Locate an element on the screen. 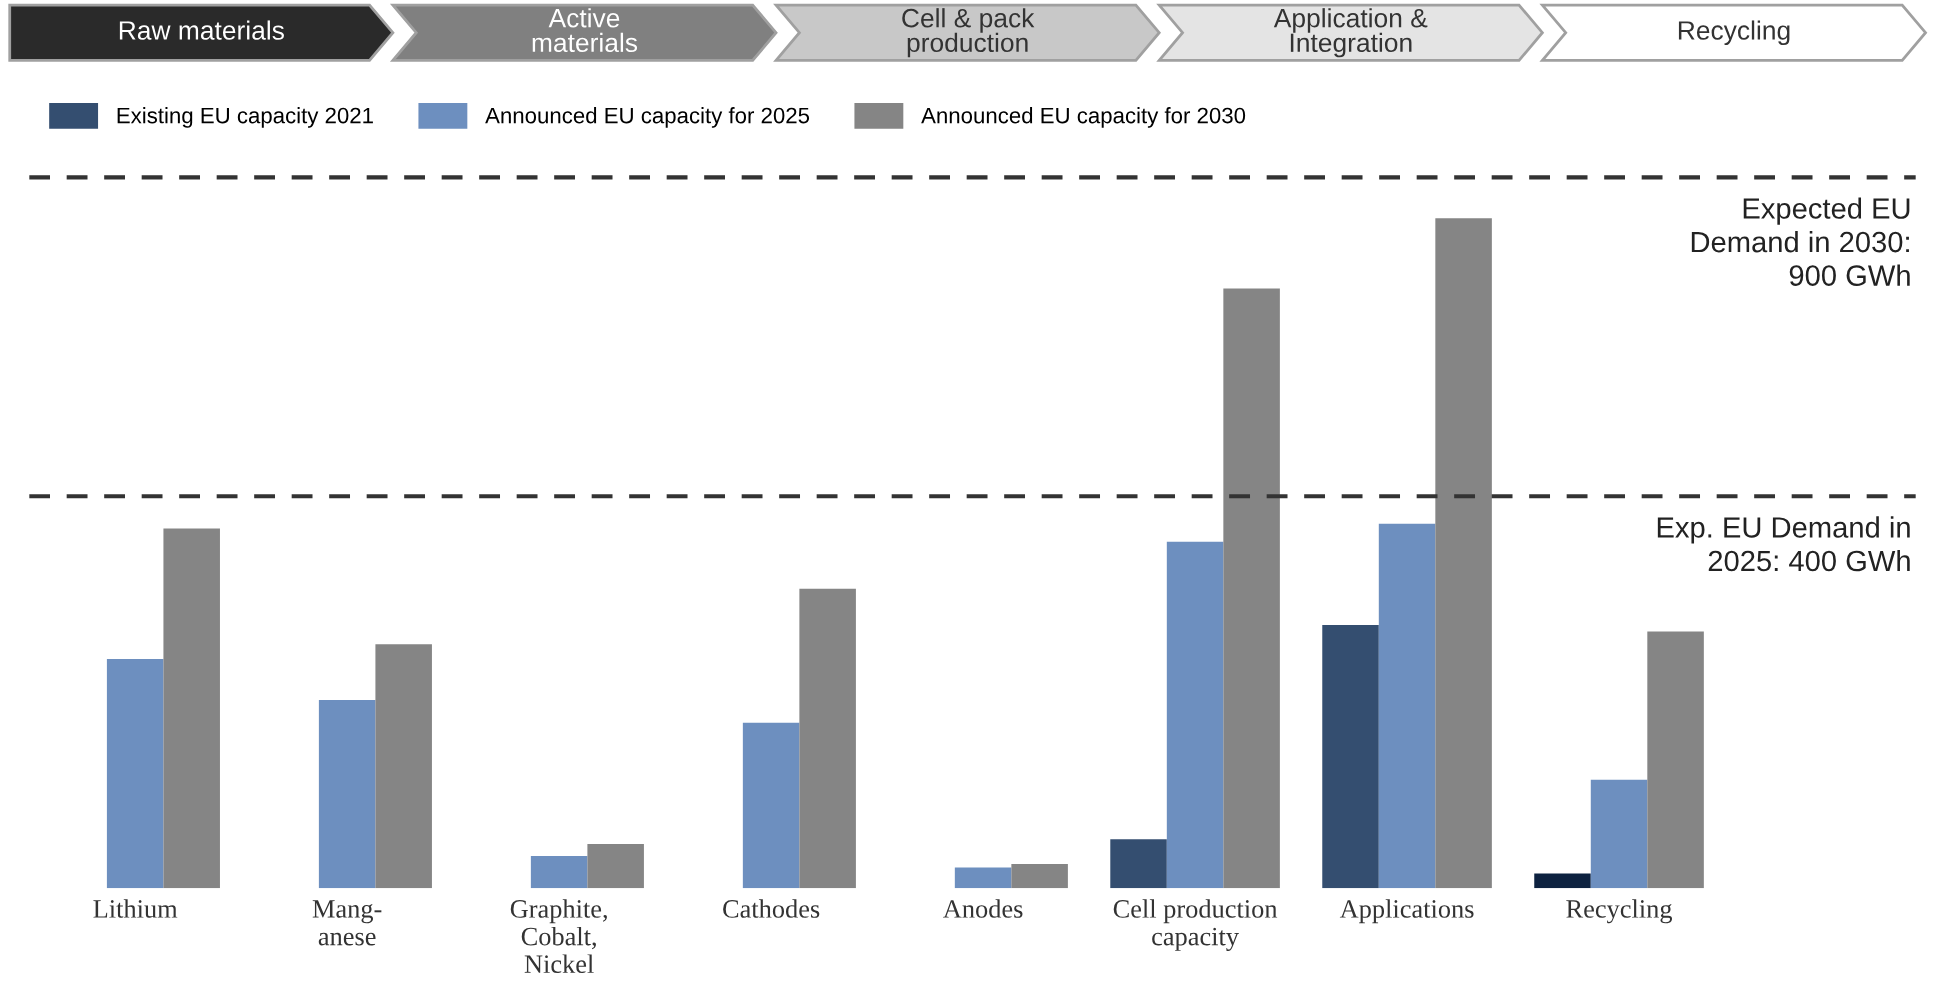  x-tick-label: Lithium is located at coordinates (135, 908).